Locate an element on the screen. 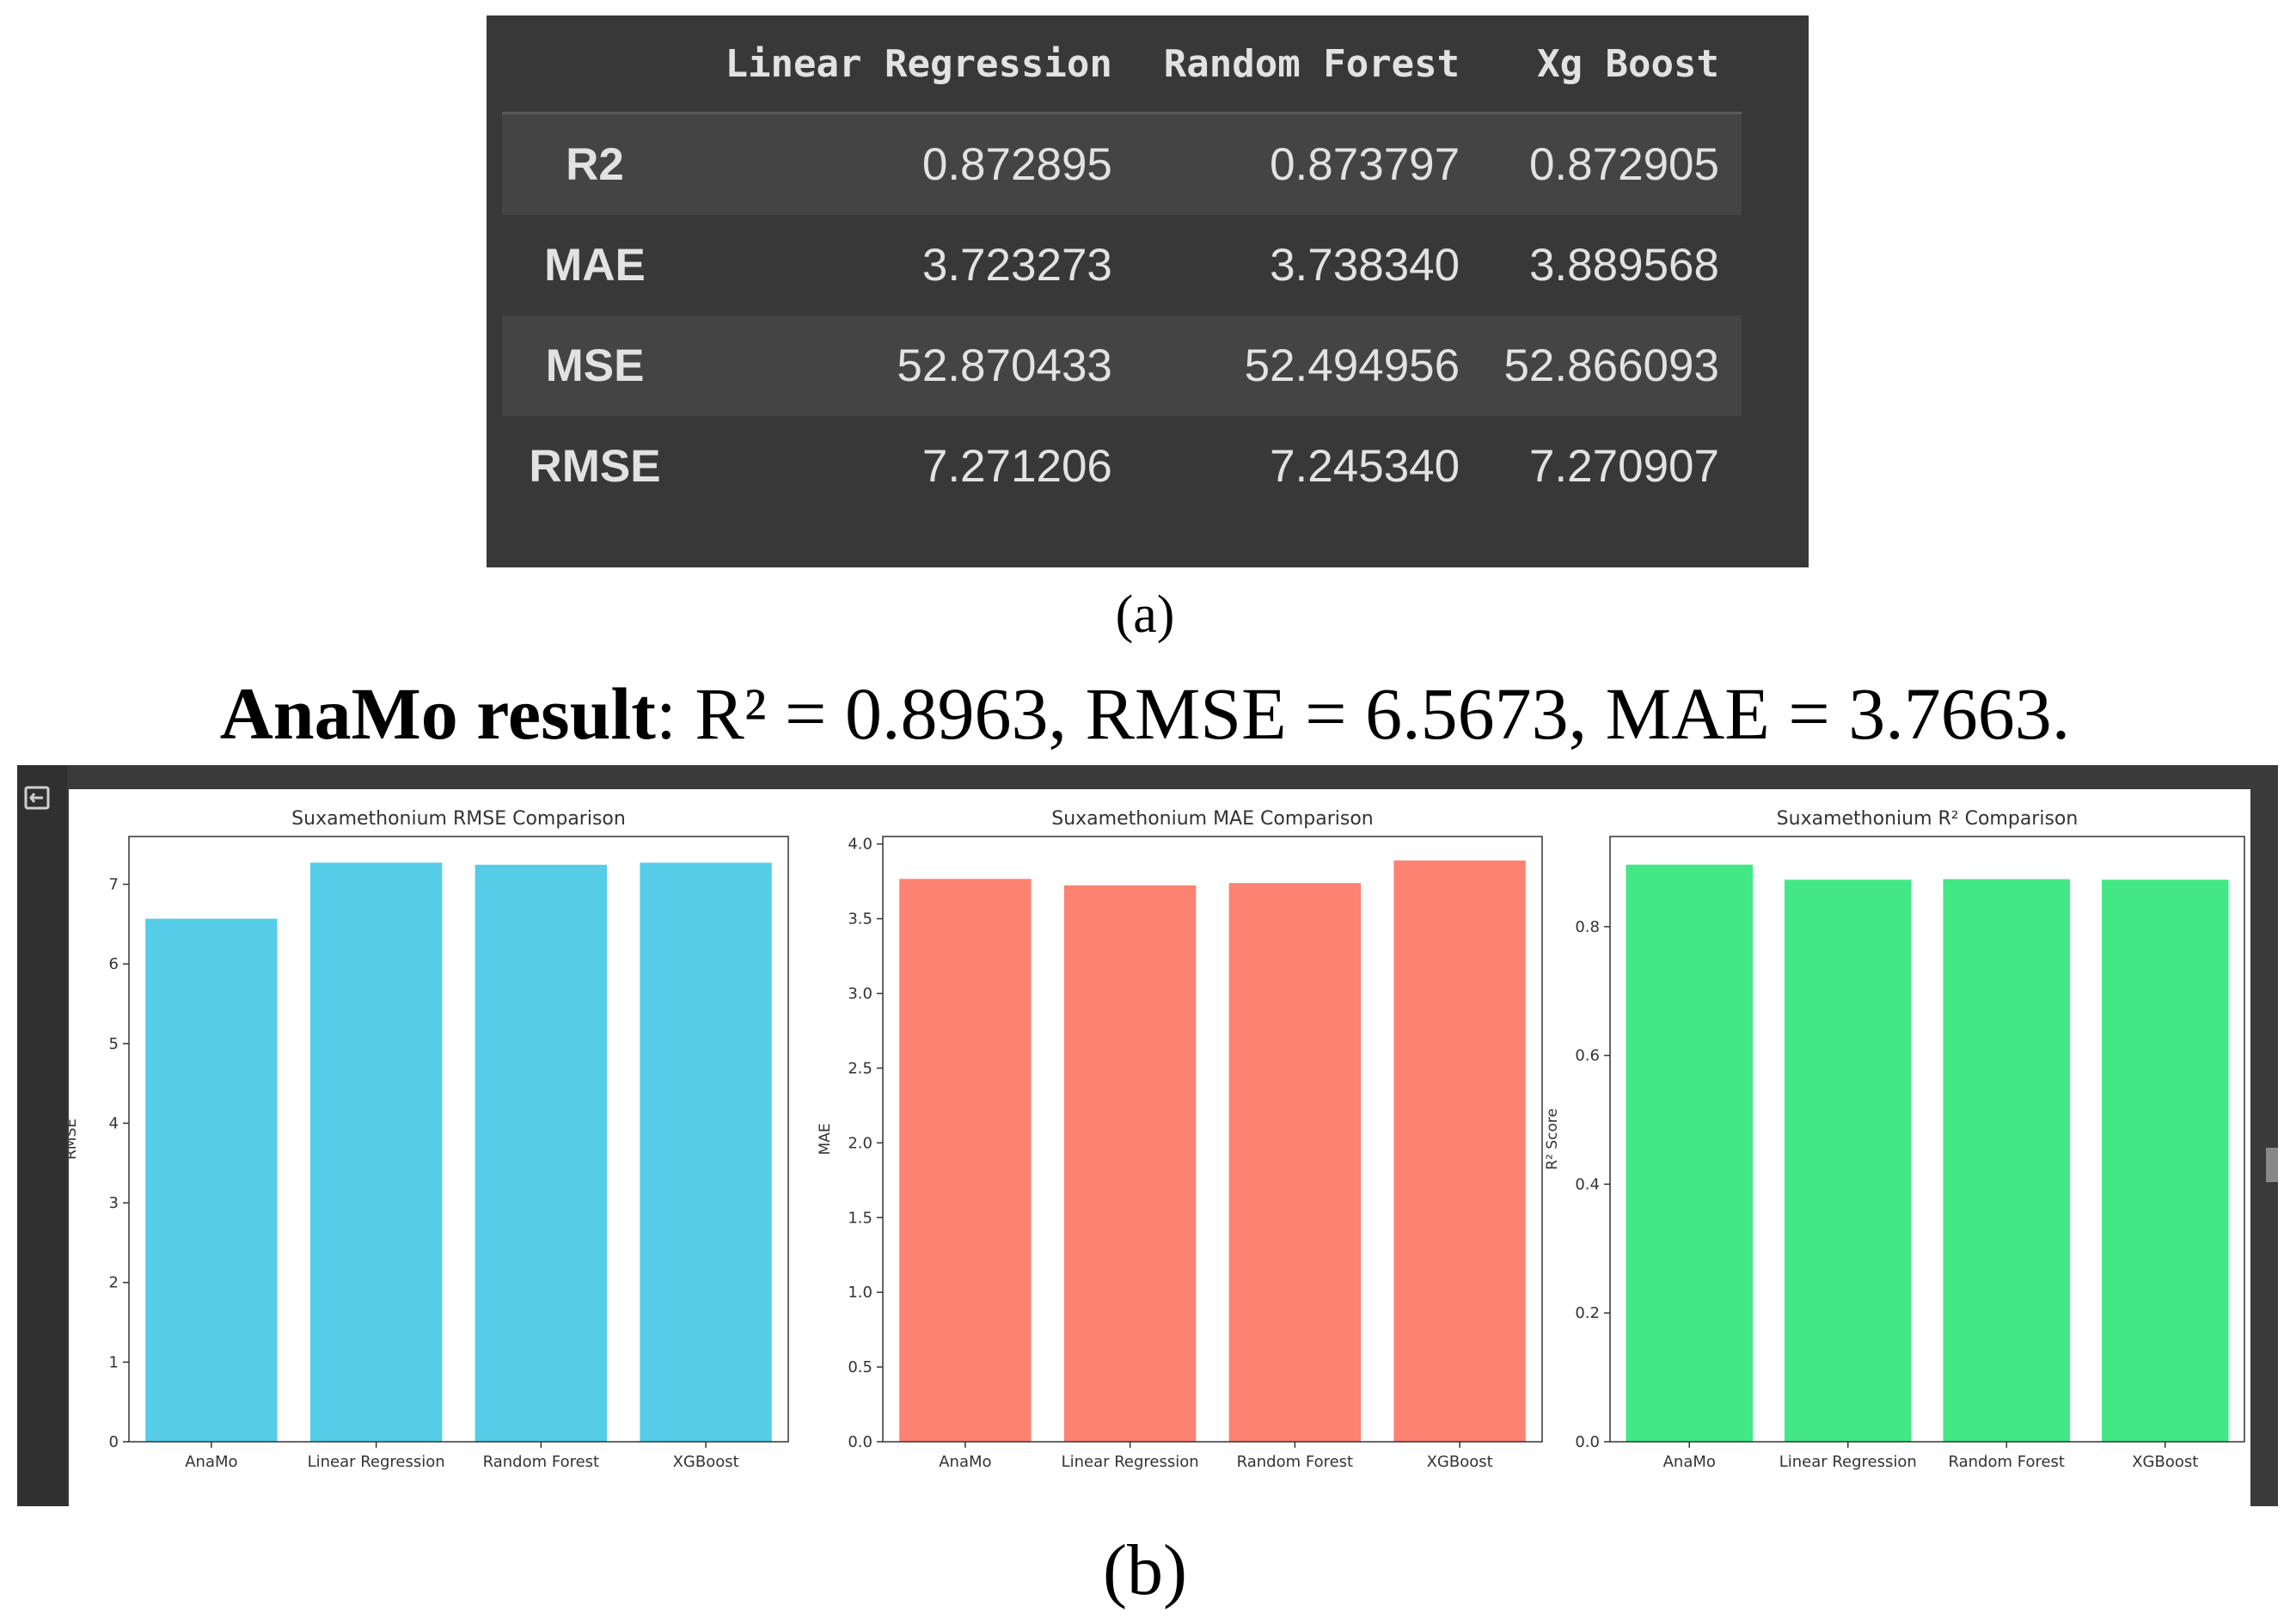 The image size is (2290, 1624). anamo-result-label: AnaMo result is located at coordinates (437, 713).